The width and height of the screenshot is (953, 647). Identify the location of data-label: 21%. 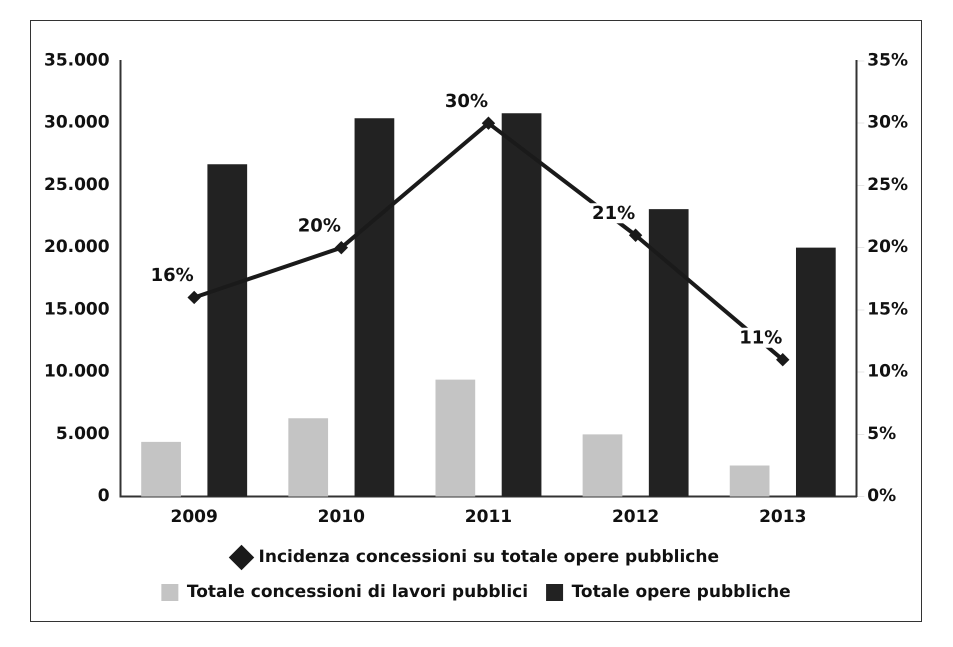
(614, 213).